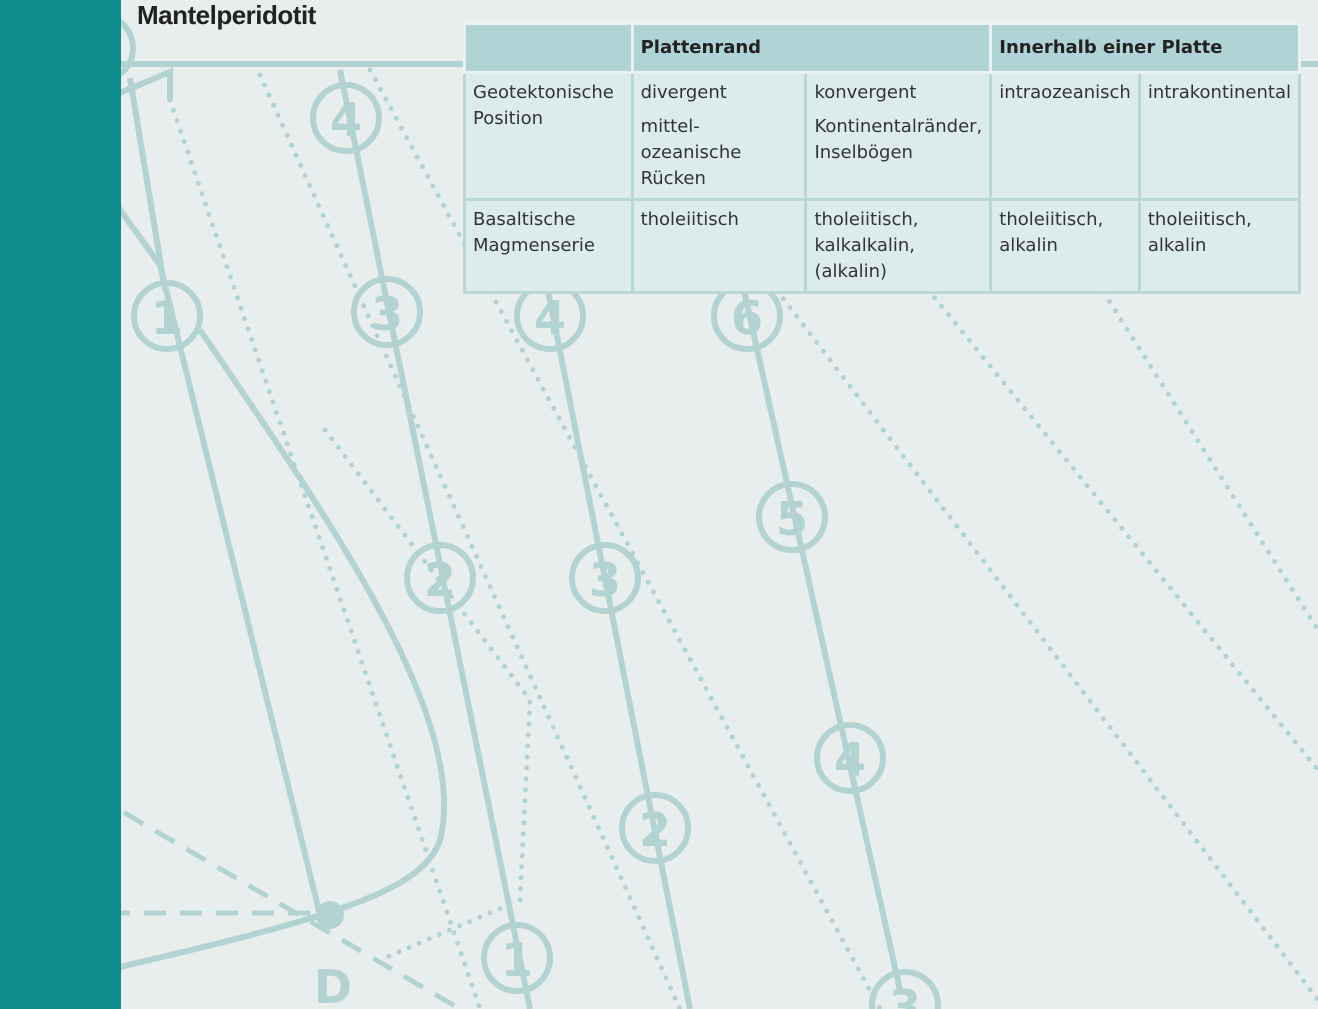 The image size is (1318, 1009). Describe the element at coordinates (811, 48) in the screenshot. I see `header-cell: Plattenrand` at that location.